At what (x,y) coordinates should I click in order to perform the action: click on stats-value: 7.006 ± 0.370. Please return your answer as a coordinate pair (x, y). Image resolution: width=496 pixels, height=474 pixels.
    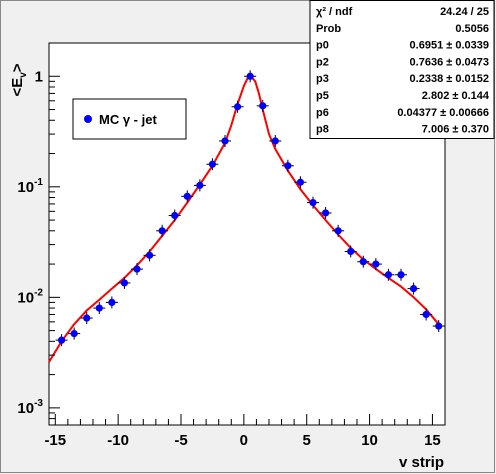
    Looking at the image, I should click on (455, 130).